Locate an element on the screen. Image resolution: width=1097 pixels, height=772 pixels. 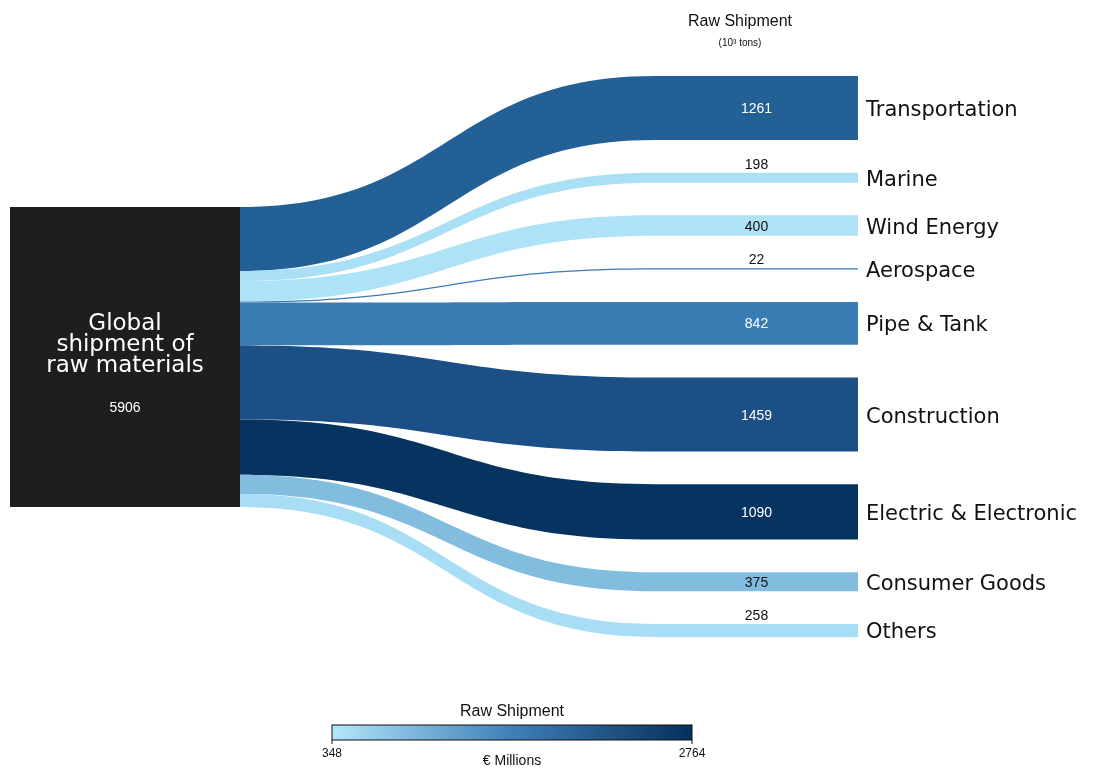
data-label: 258 is located at coordinates (756, 614).